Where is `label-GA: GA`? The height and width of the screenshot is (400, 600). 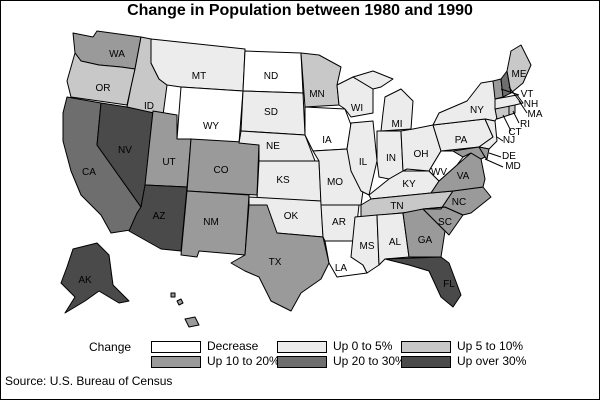 label-GA: GA is located at coordinates (425, 240).